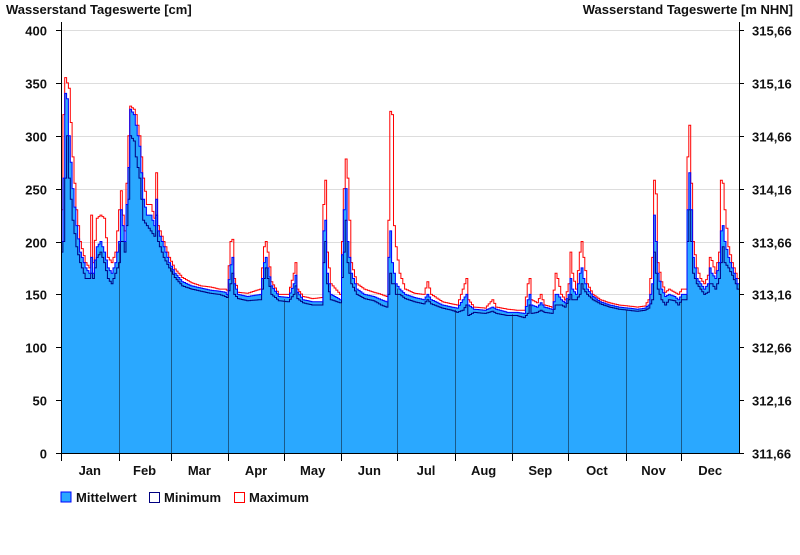 The image size is (800, 555). What do you see at coordinates (772, 295) in the screenshot?
I see `y-tick-label-right: 313,16` at bounding box center [772, 295].